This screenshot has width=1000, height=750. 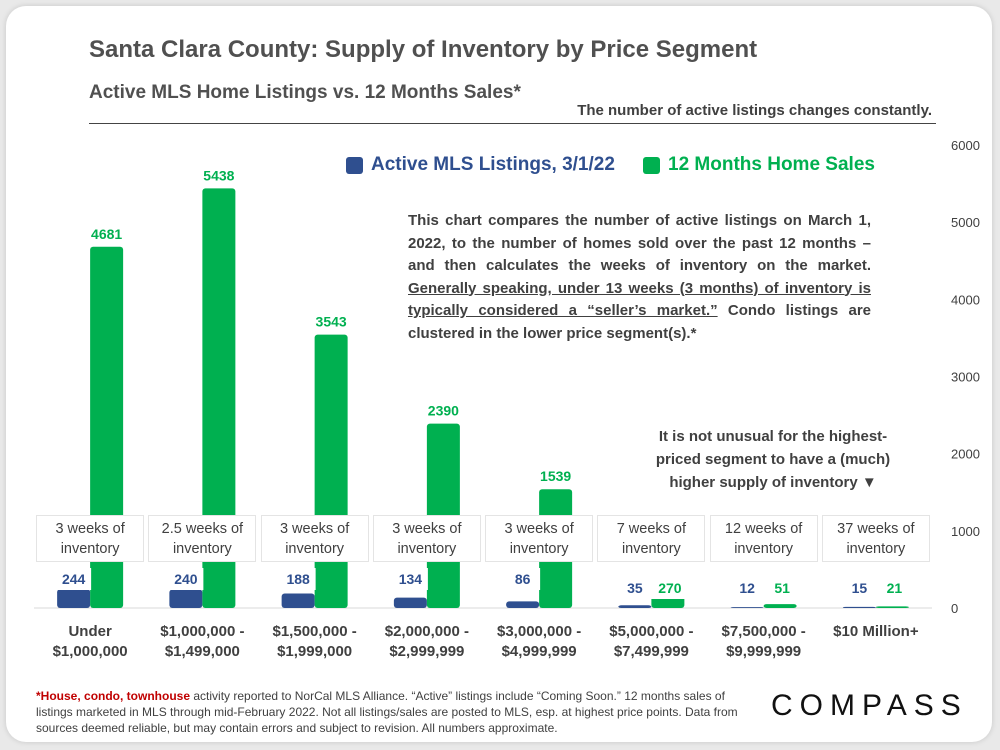 What do you see at coordinates (90, 631) in the screenshot?
I see `category-label: Under` at bounding box center [90, 631].